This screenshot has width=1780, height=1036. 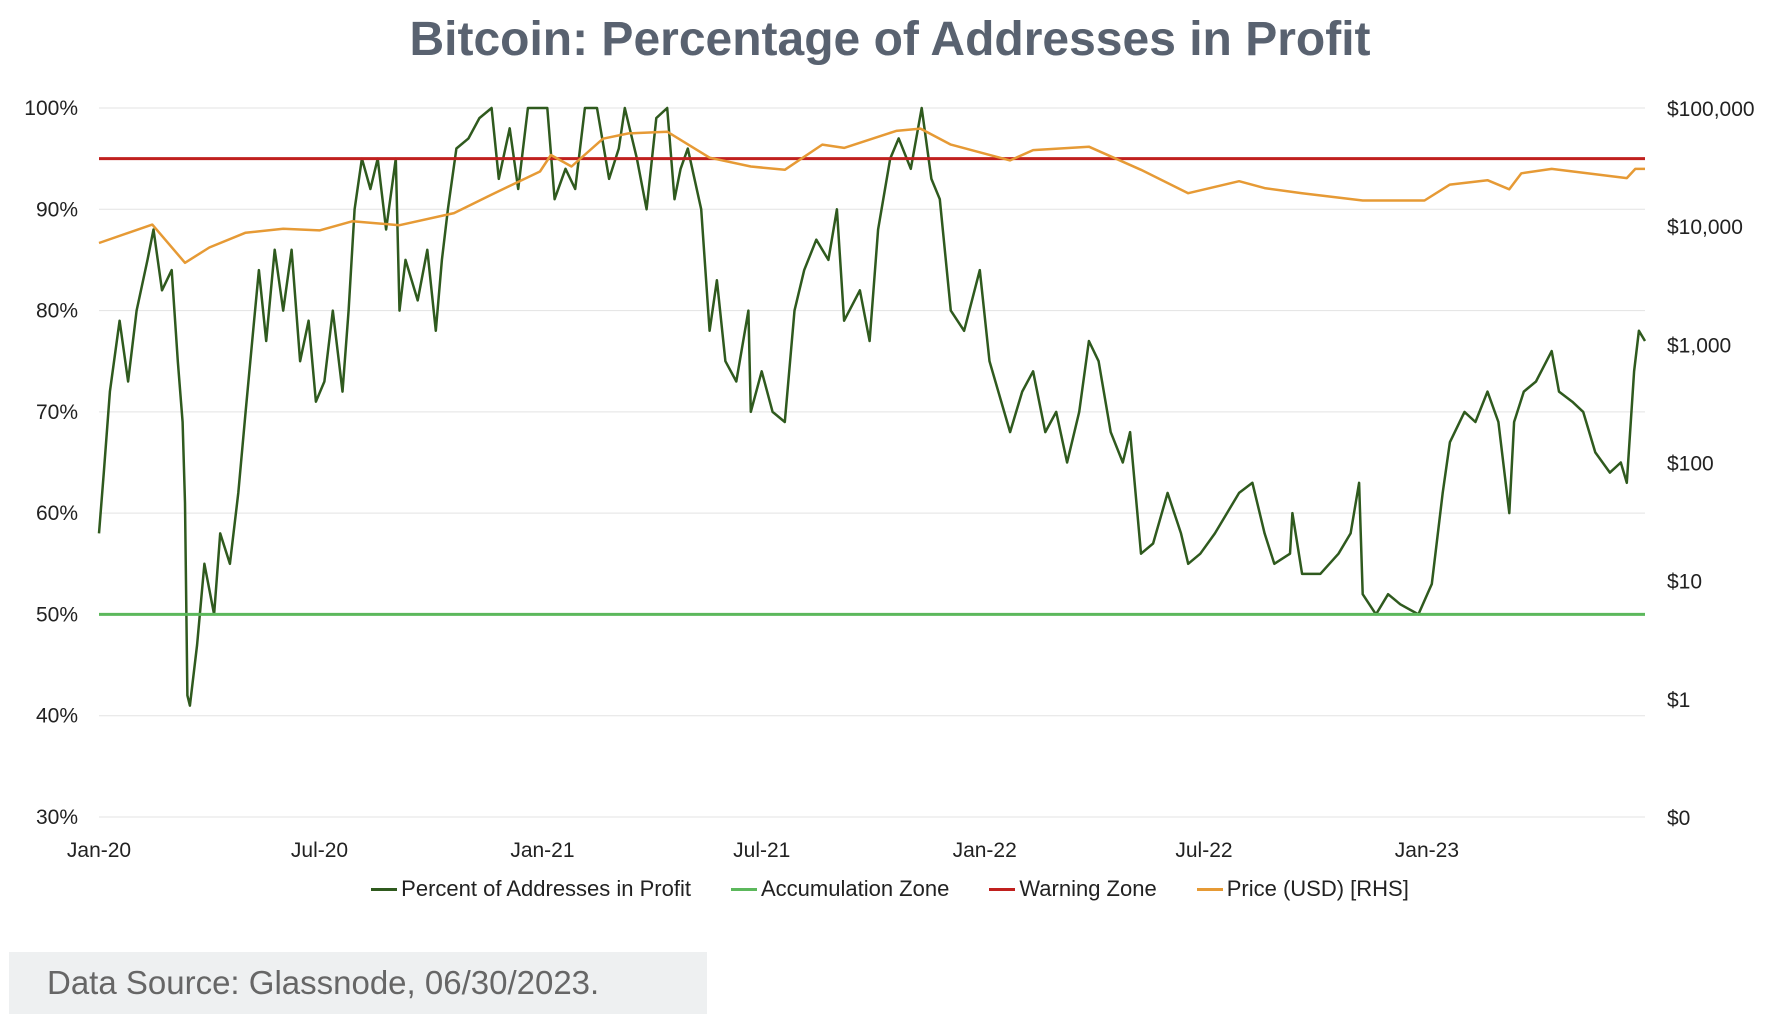 What do you see at coordinates (1705, 227) in the screenshot?
I see `right-axis-tick: $10,000` at bounding box center [1705, 227].